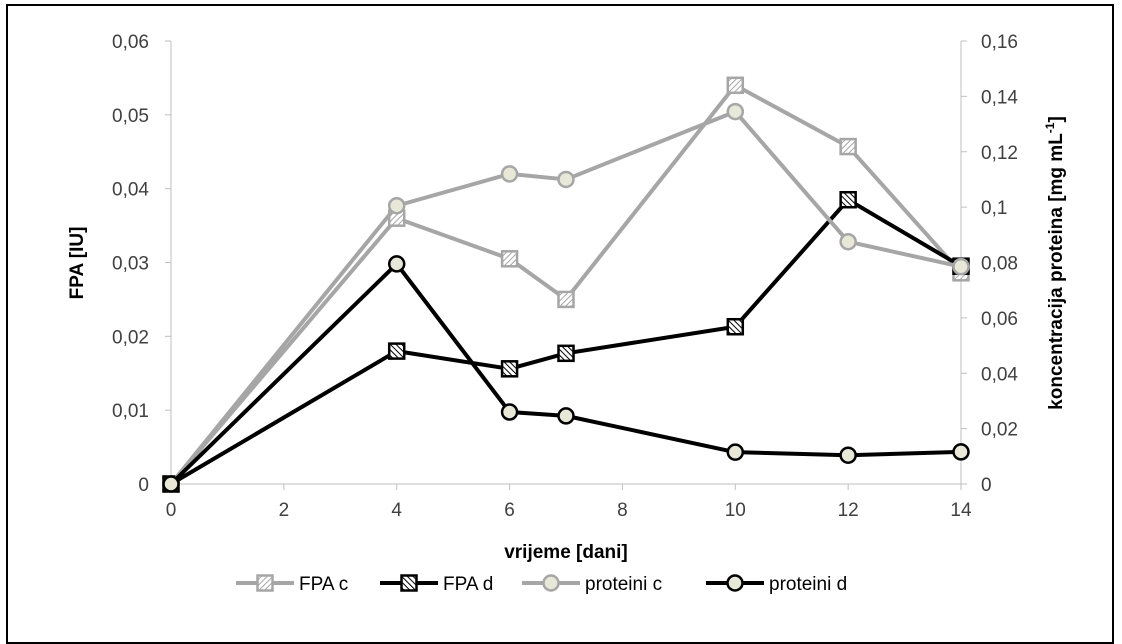  I want to click on legend-label: FPA c, so click(323, 584).